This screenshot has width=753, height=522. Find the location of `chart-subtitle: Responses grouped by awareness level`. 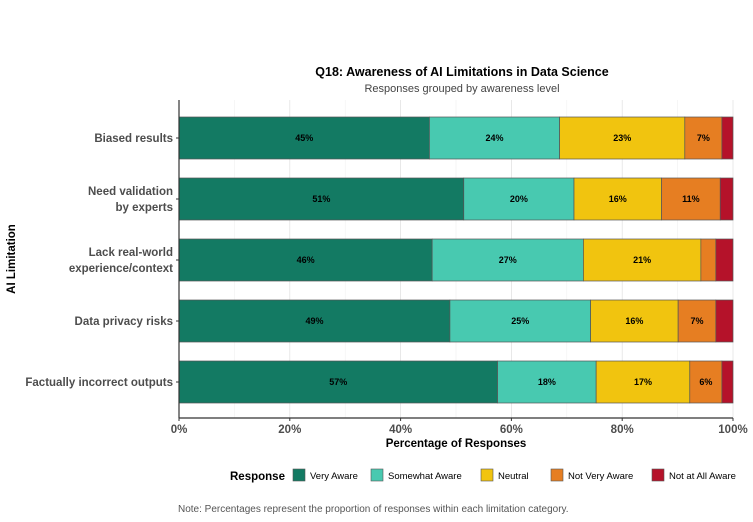

chart-subtitle: Responses grouped by awareness level is located at coordinates (461, 89).